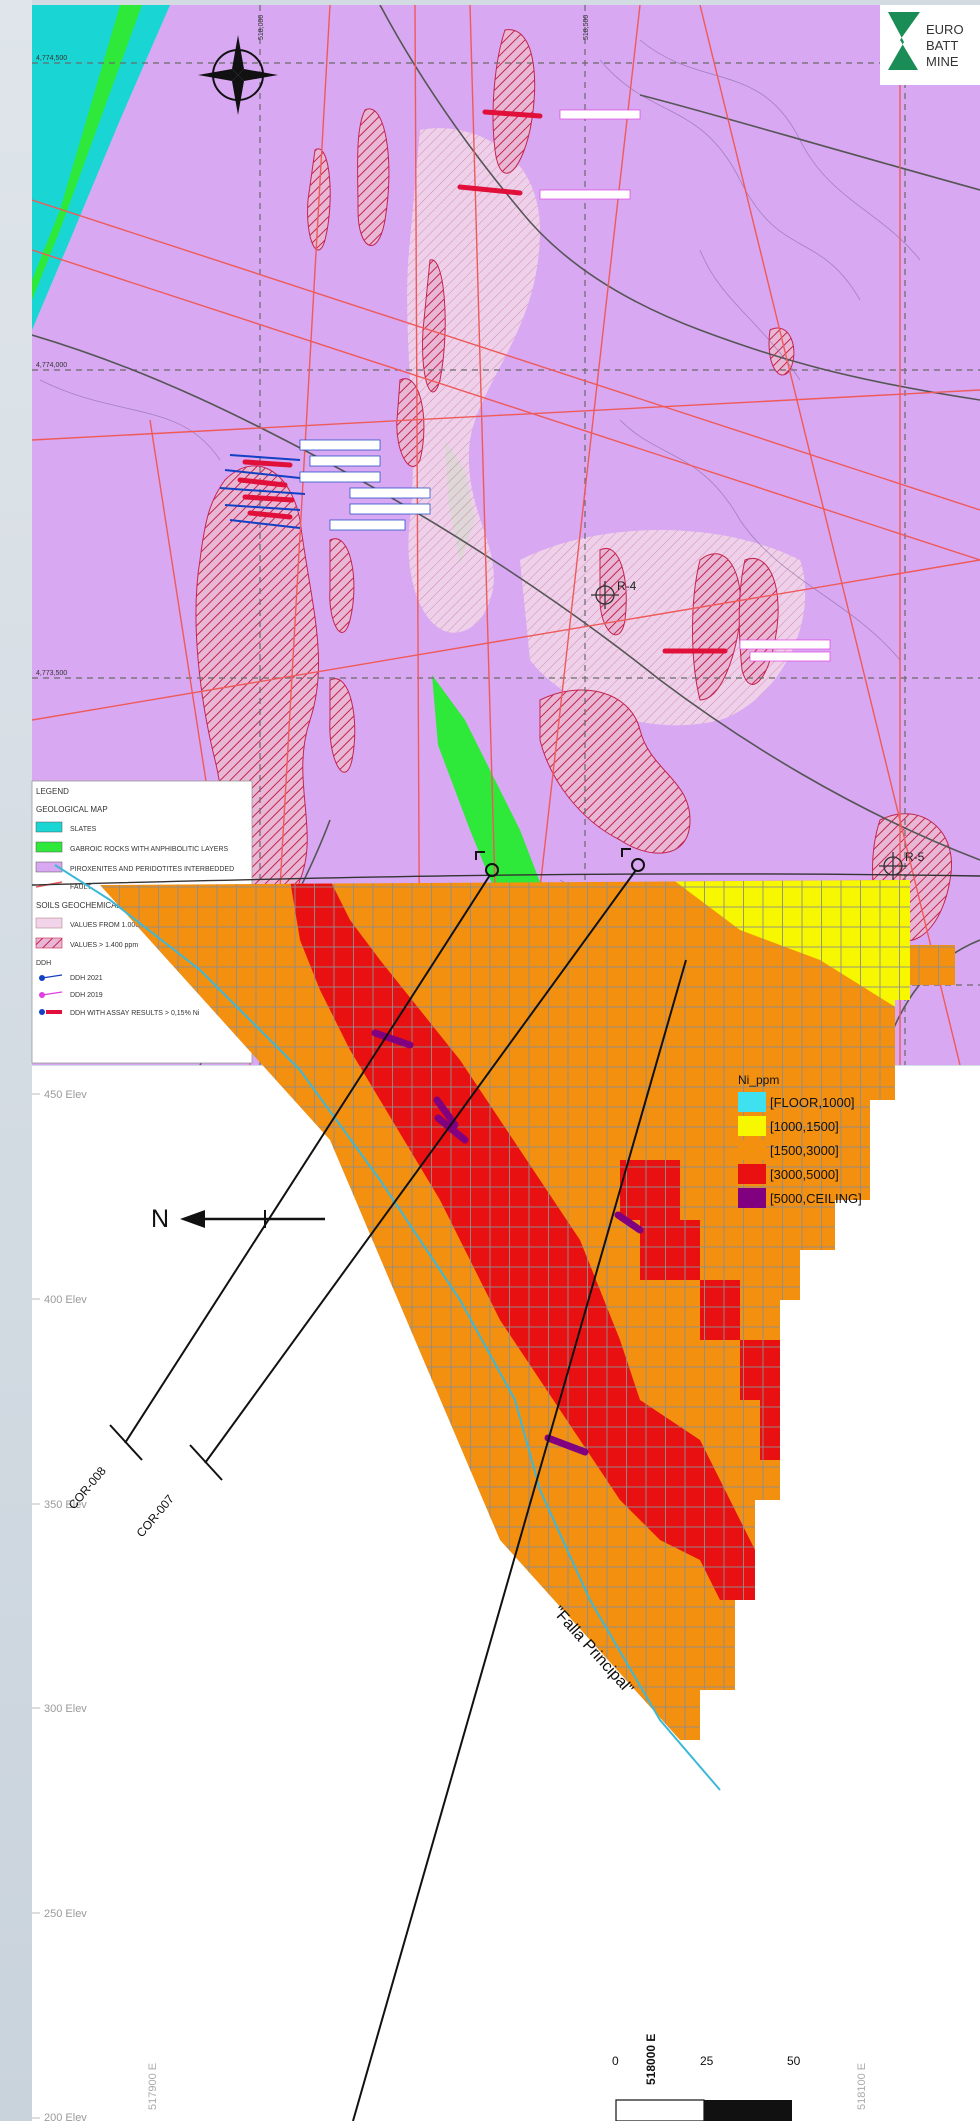 The height and width of the screenshot is (2121, 980). I want to click on legend-val-high: VALUES > 1.400 ppm, so click(104, 945).